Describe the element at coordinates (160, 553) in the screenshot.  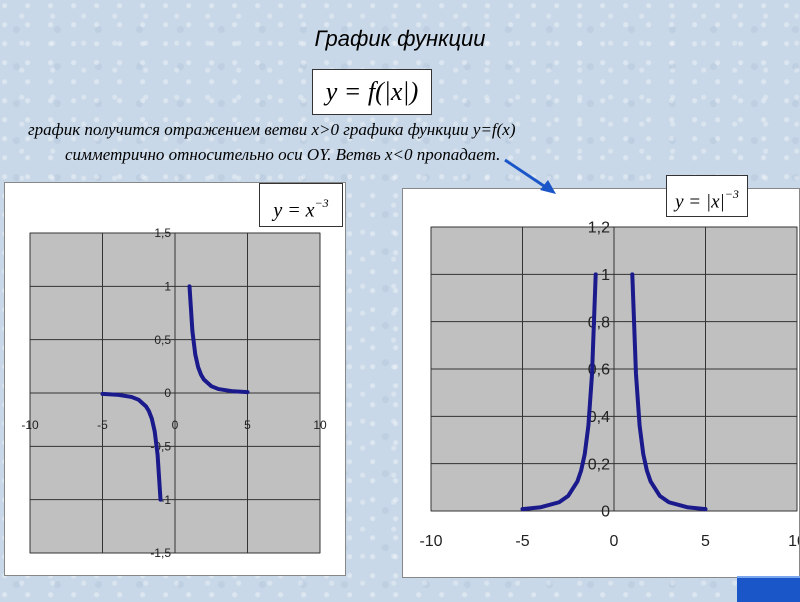
I see `y-tick-label: -1,5` at that location.